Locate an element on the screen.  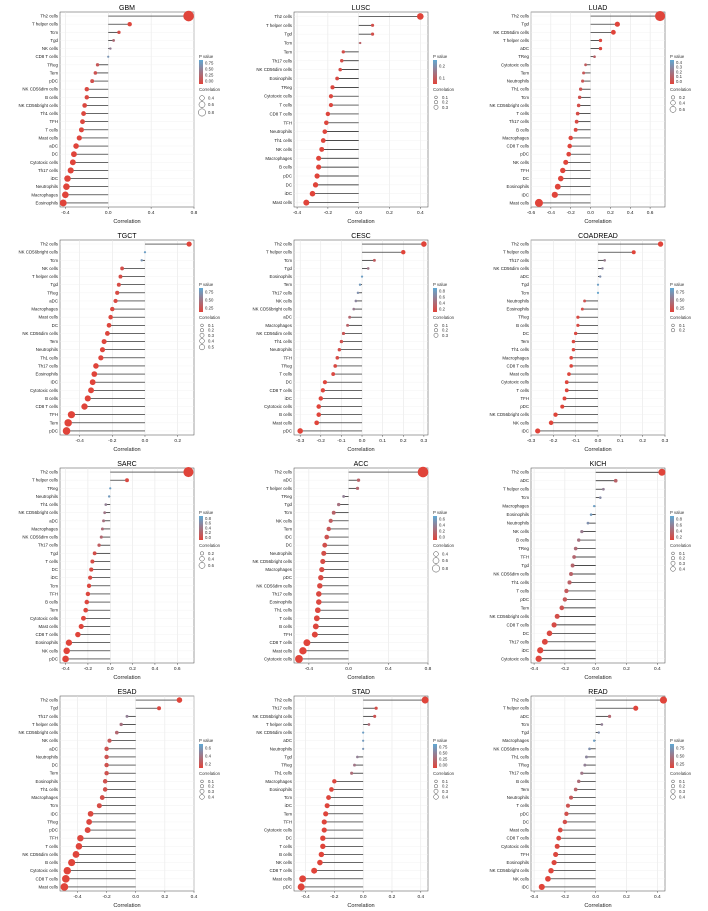
category-label: T cells is located at coordinates (51, 561).